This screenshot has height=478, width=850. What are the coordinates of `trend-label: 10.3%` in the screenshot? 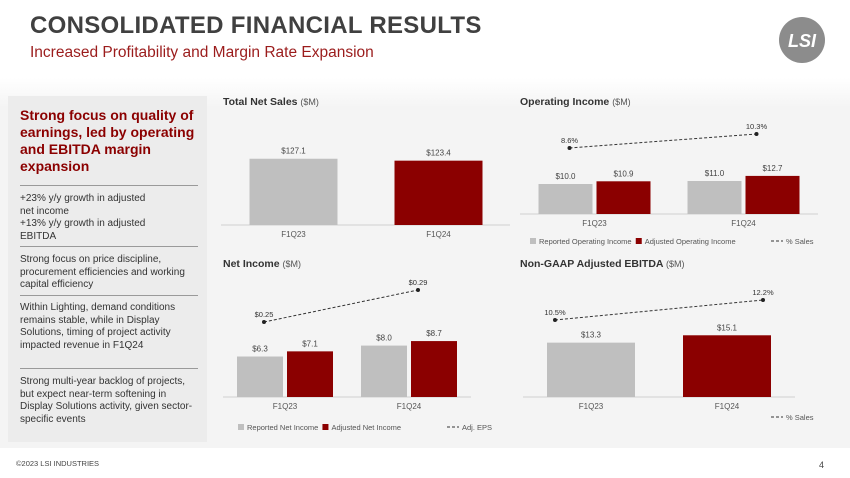 It's located at (757, 126).